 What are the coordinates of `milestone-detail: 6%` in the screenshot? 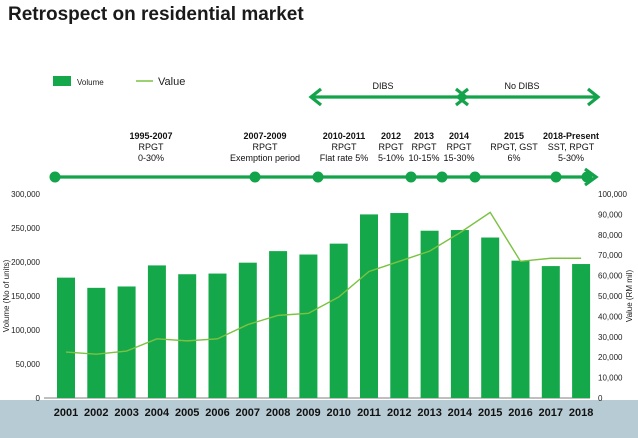 It's located at (513, 158).